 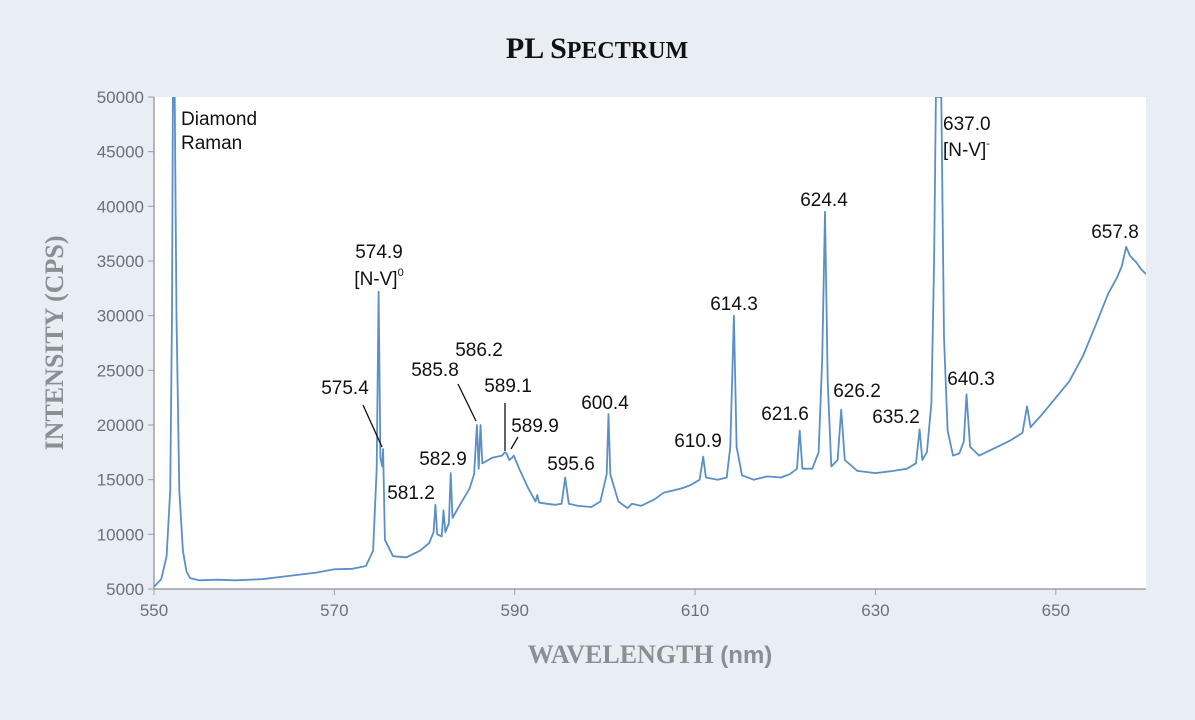 What do you see at coordinates (857, 391) in the screenshot?
I see `annotation-p6262-line0: 626.2` at bounding box center [857, 391].